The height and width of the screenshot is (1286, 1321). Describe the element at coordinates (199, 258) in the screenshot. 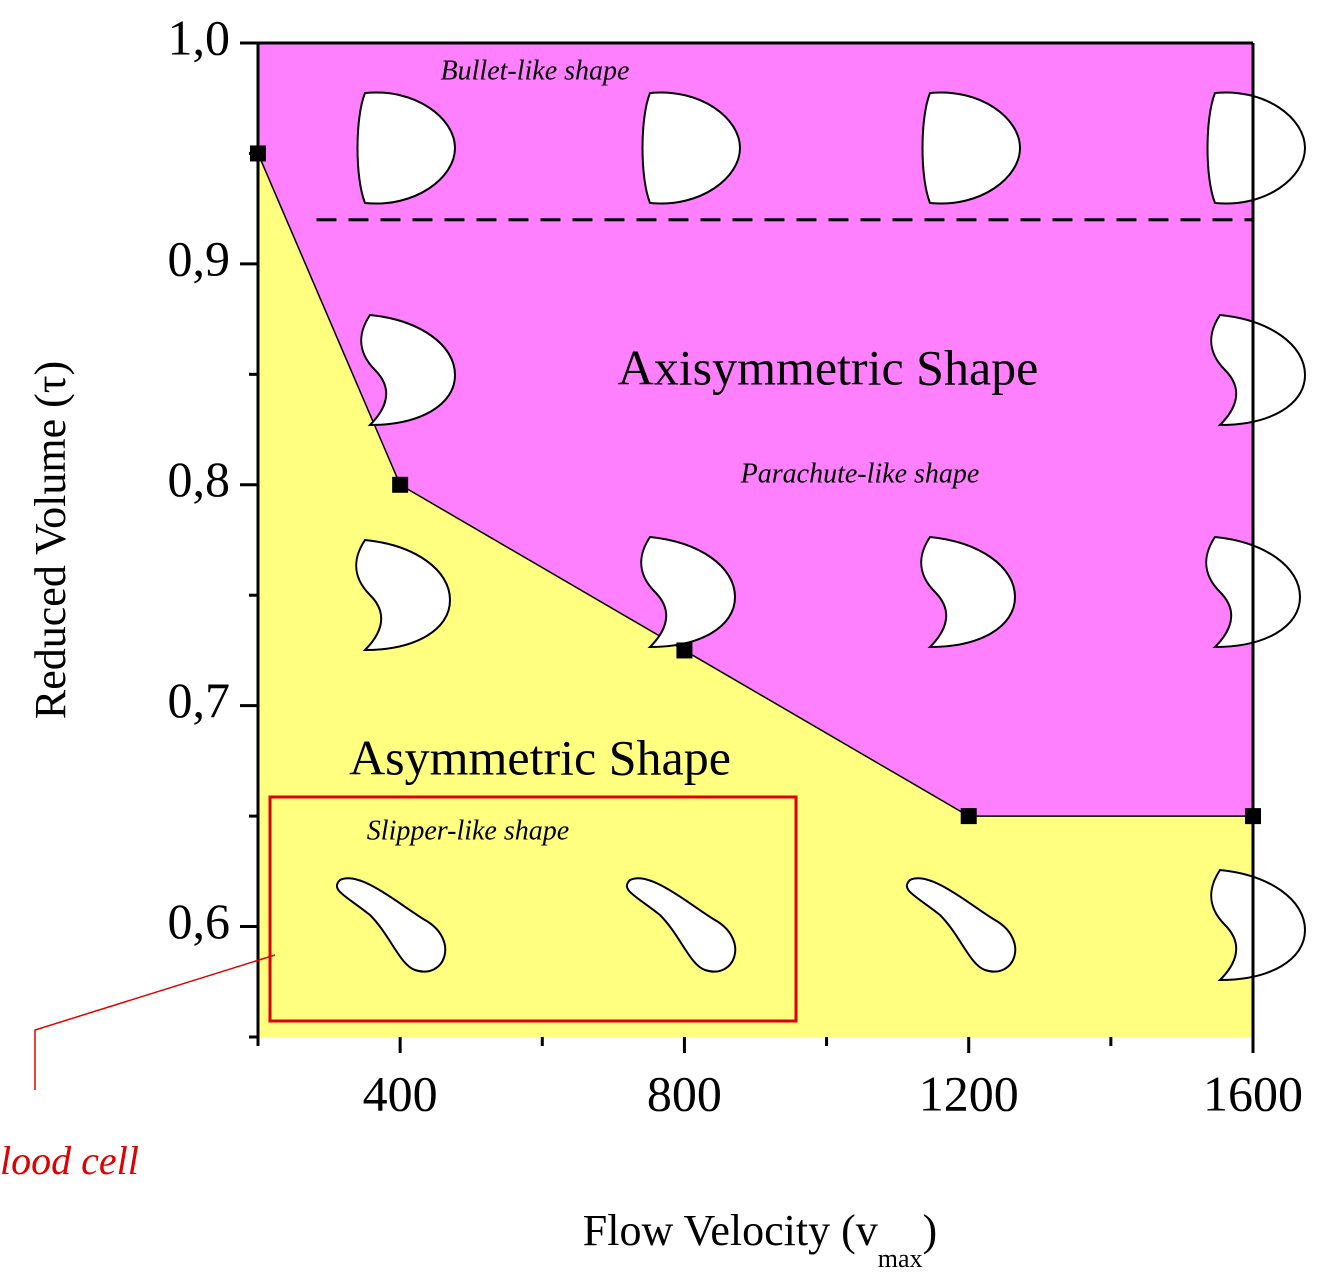

I see `y-tick-label: 0,9` at that location.